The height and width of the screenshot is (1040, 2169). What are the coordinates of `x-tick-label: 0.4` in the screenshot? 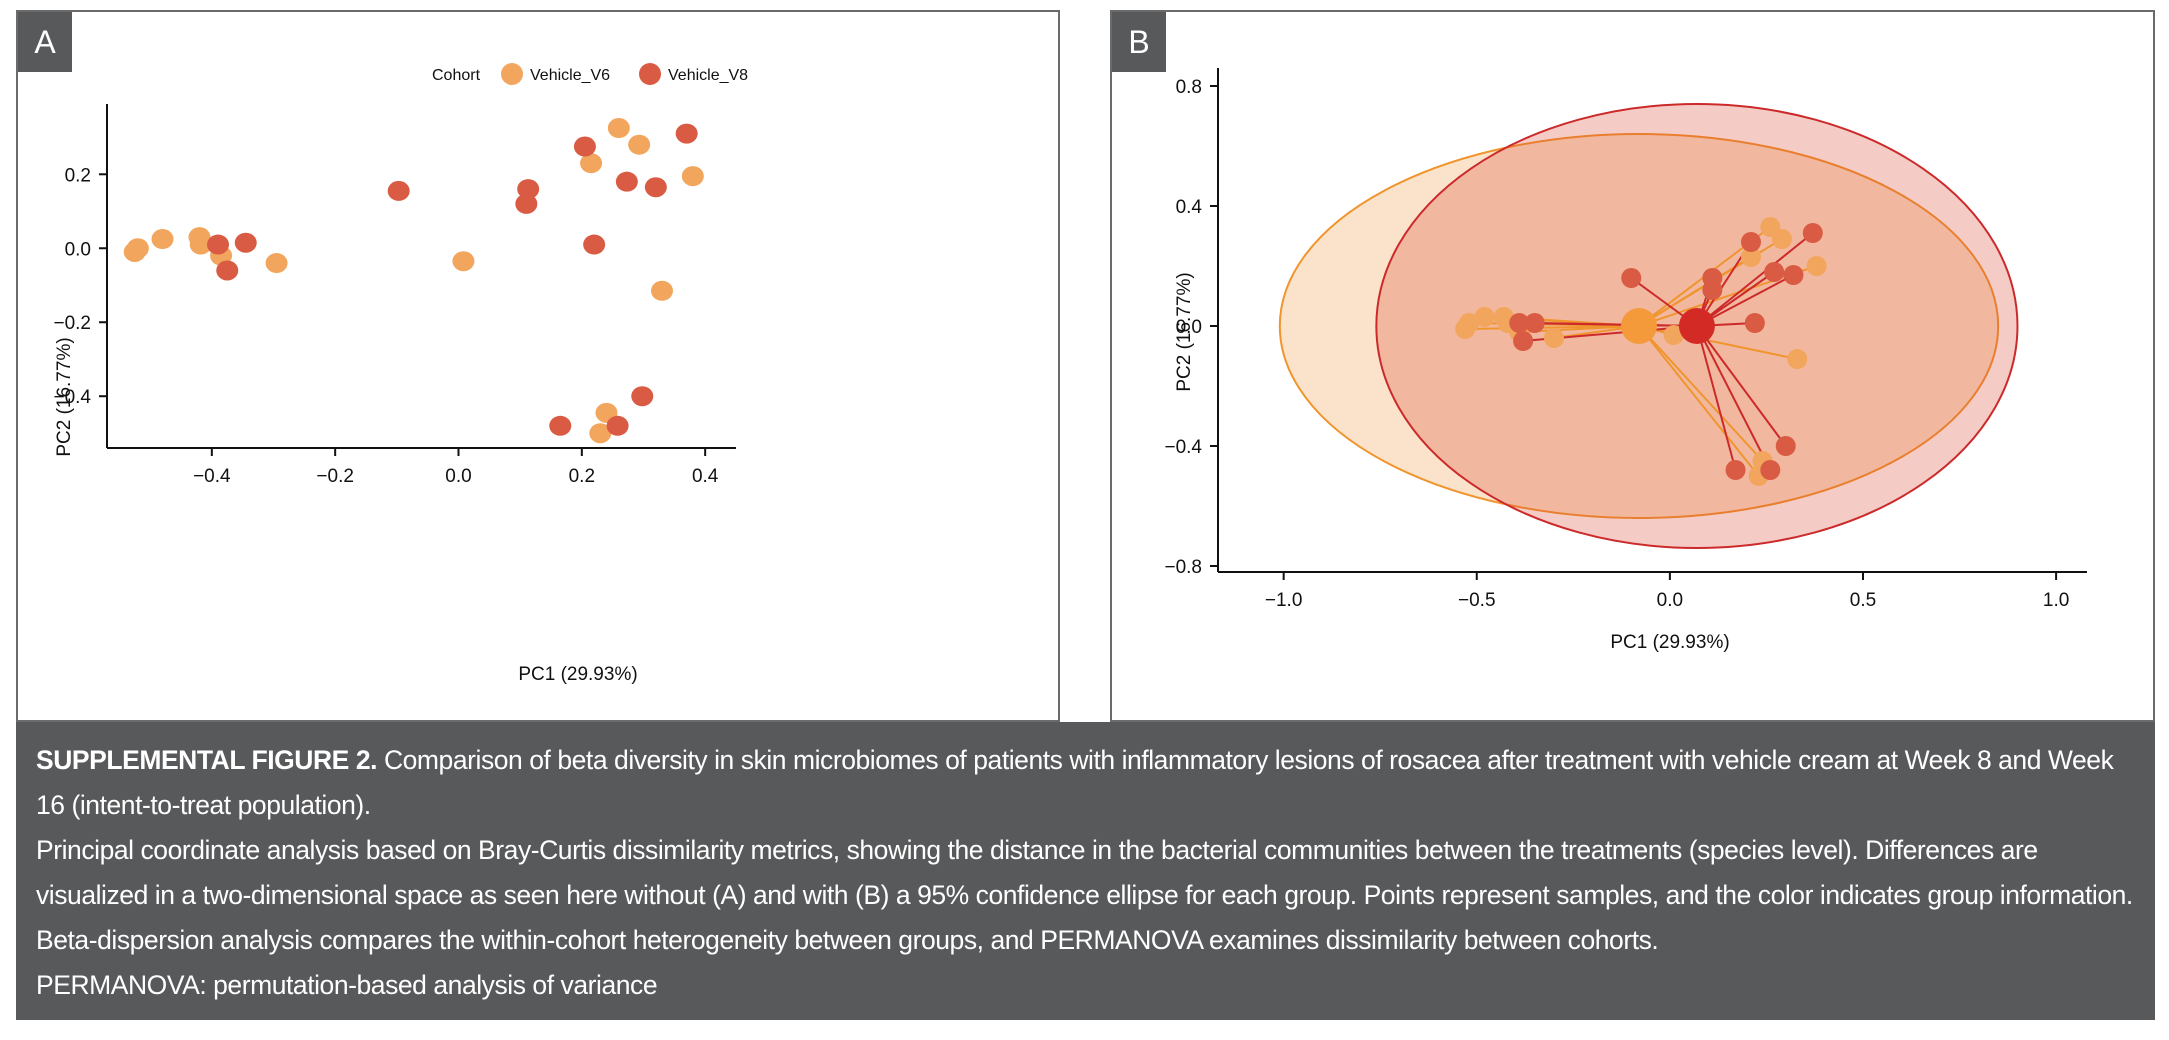 It's located at (705, 476).